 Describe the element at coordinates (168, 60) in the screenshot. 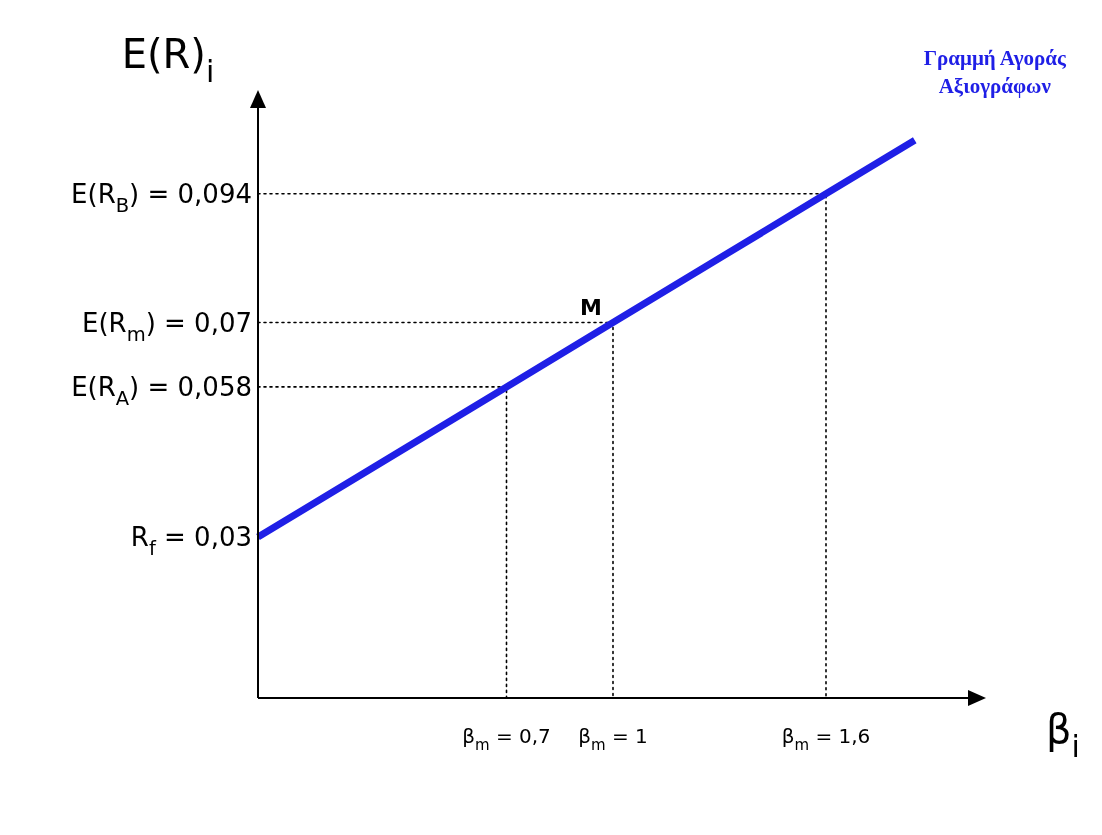

I see `y-axis-title: E(R)$_{i}$` at that location.